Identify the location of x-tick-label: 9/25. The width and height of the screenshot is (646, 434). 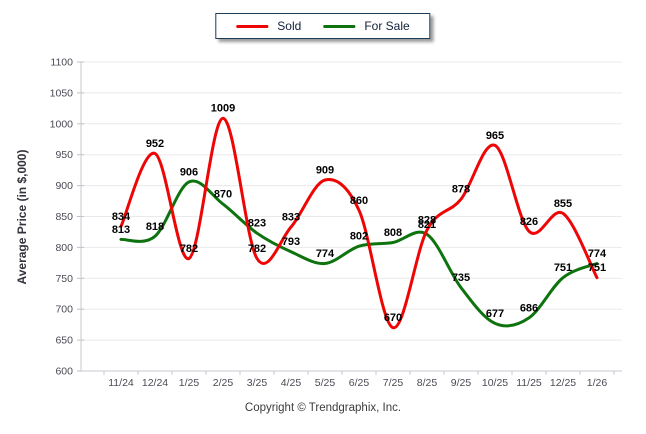
(461, 383).